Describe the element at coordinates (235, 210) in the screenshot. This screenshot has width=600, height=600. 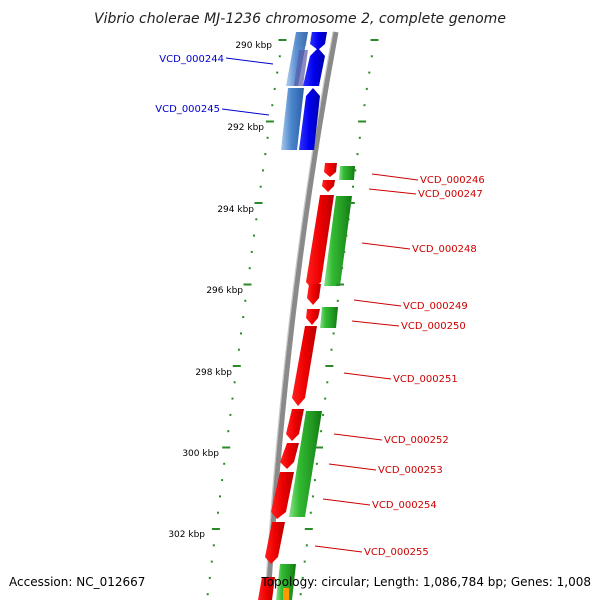
I see `scale-label-294kbp: 294 kbp` at that location.